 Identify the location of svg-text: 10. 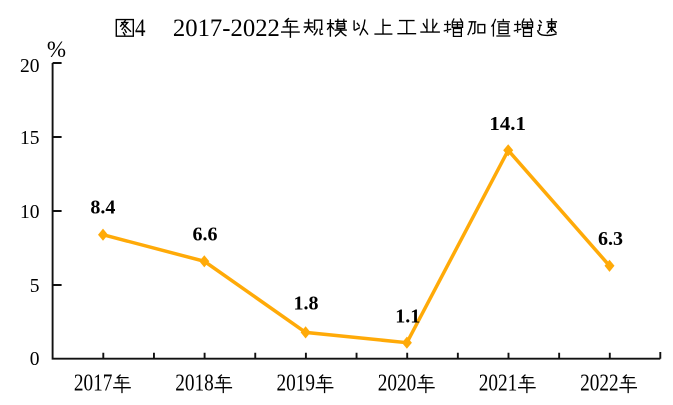
(30, 212).